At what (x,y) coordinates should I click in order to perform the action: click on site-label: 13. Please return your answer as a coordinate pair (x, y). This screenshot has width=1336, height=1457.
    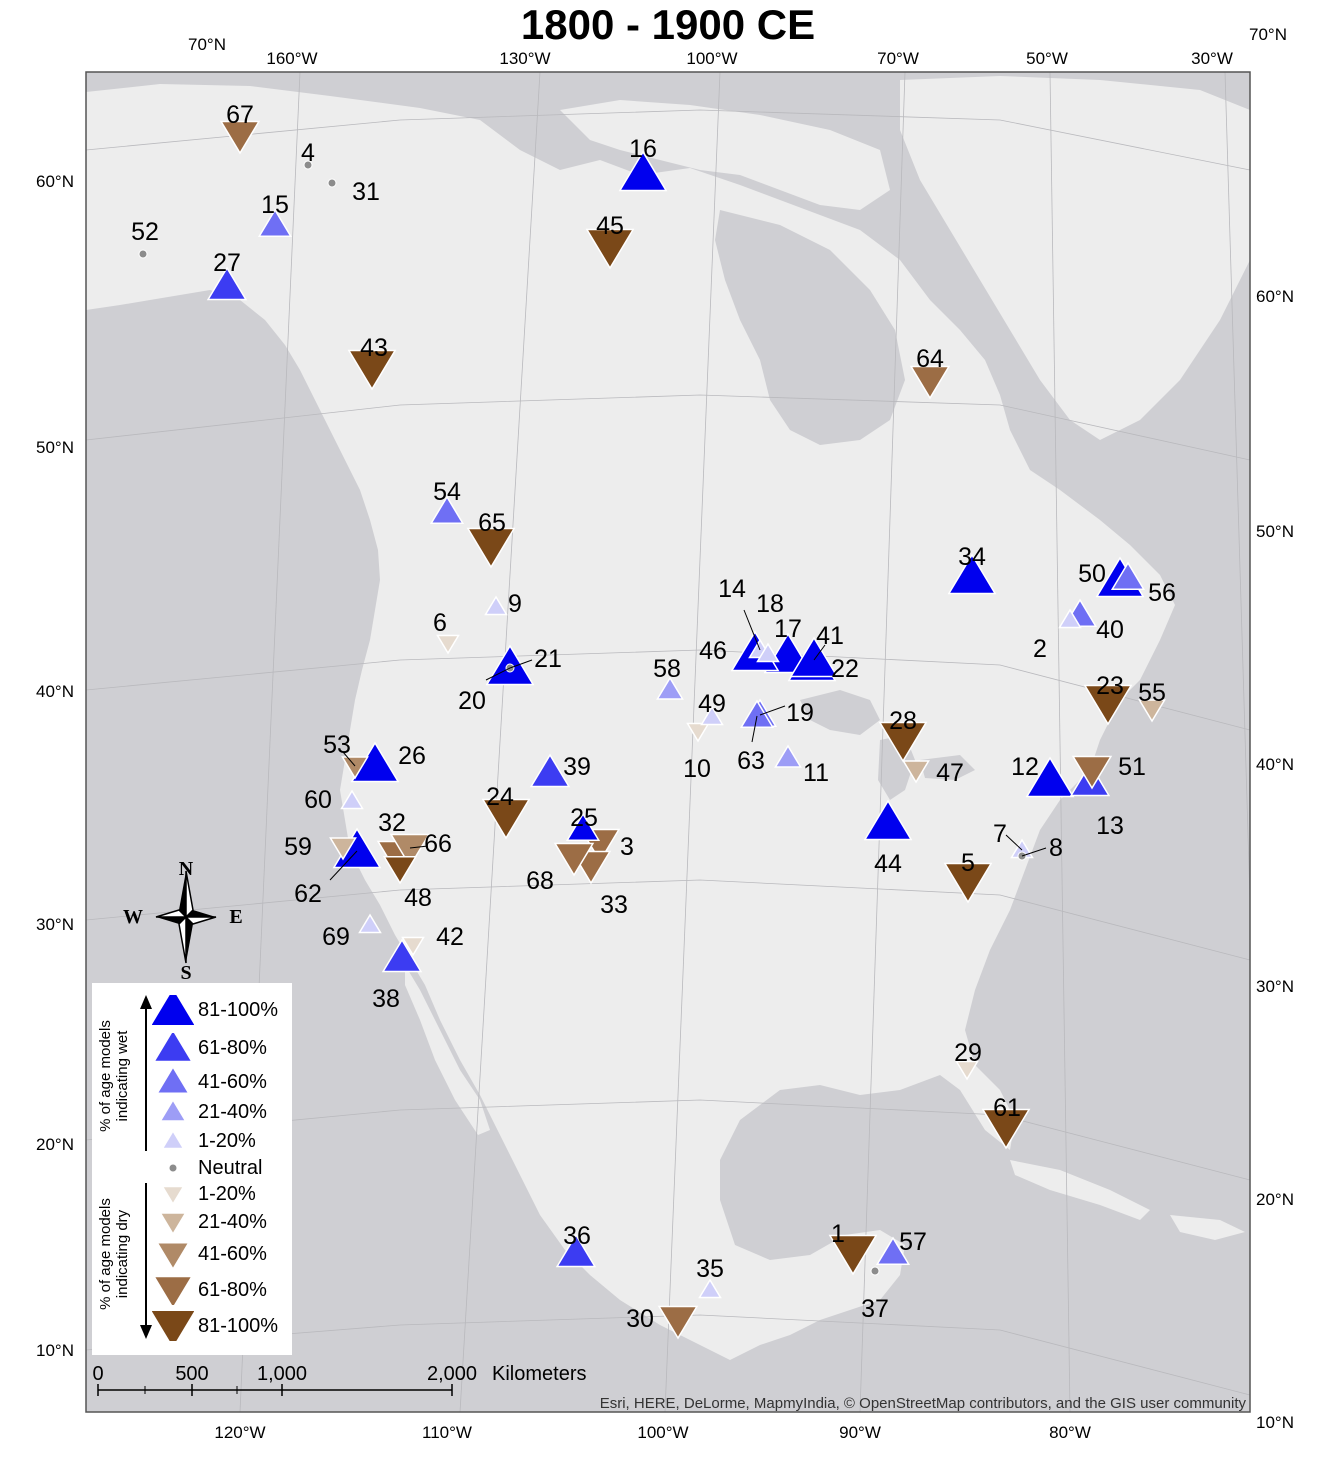
    Looking at the image, I should click on (1110, 826).